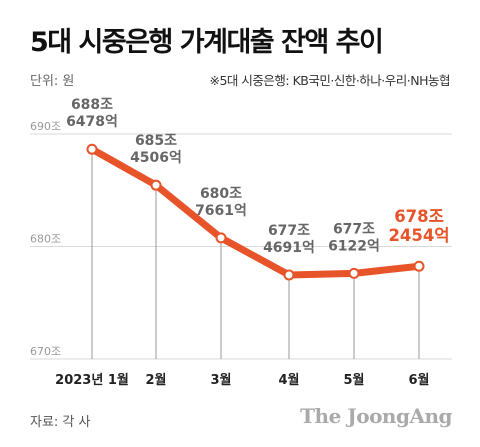  I want to click on x-tick-label: 2월, so click(155, 380).